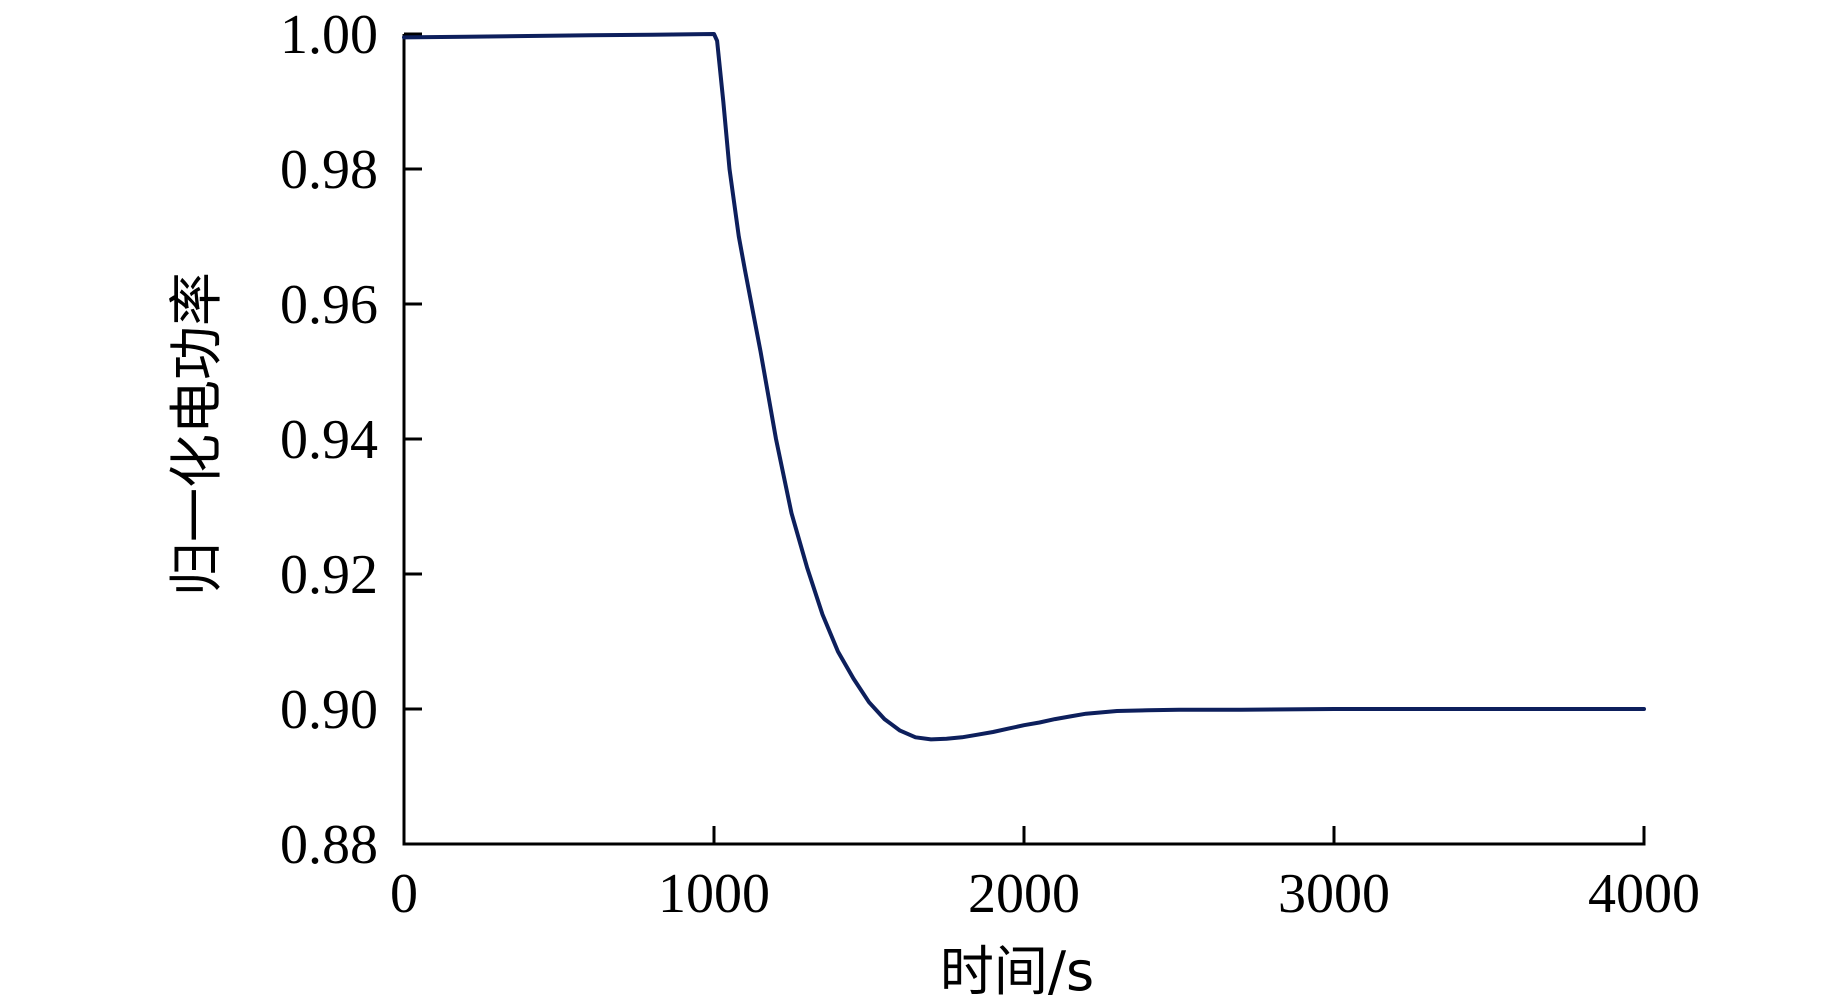 This screenshot has width=1843, height=1008. What do you see at coordinates (329, 35) in the screenshot?
I see `y-tick-label: 1.00` at bounding box center [329, 35].